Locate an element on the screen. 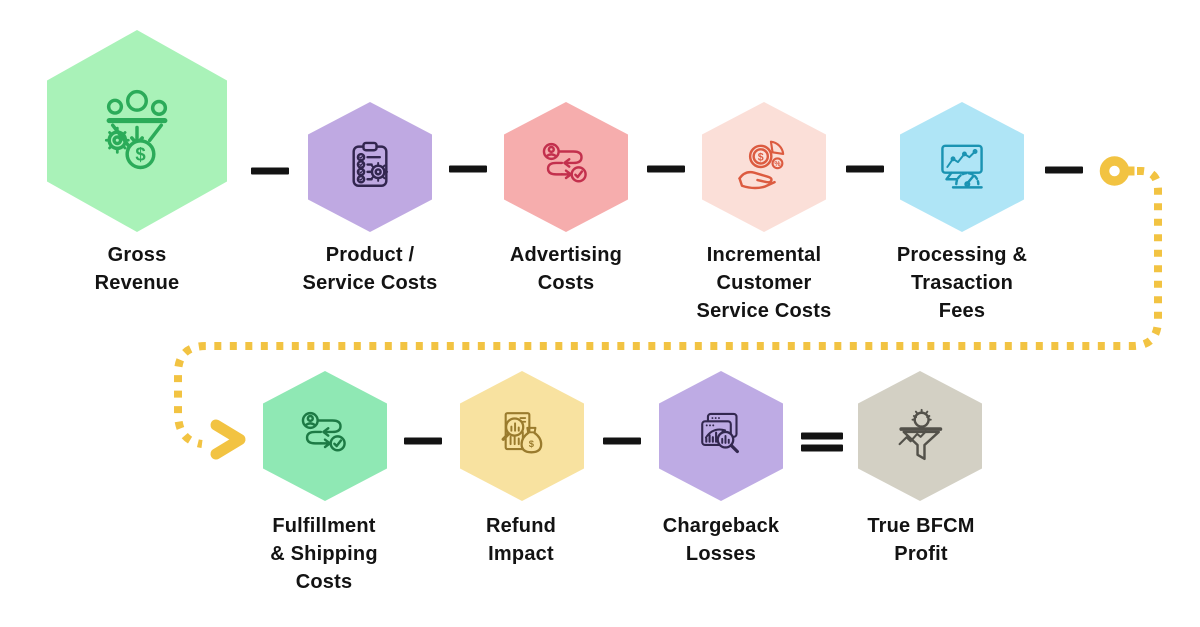 The width and height of the screenshot is (1200, 627). node-true-bfcm-profit is located at coordinates (920, 436).